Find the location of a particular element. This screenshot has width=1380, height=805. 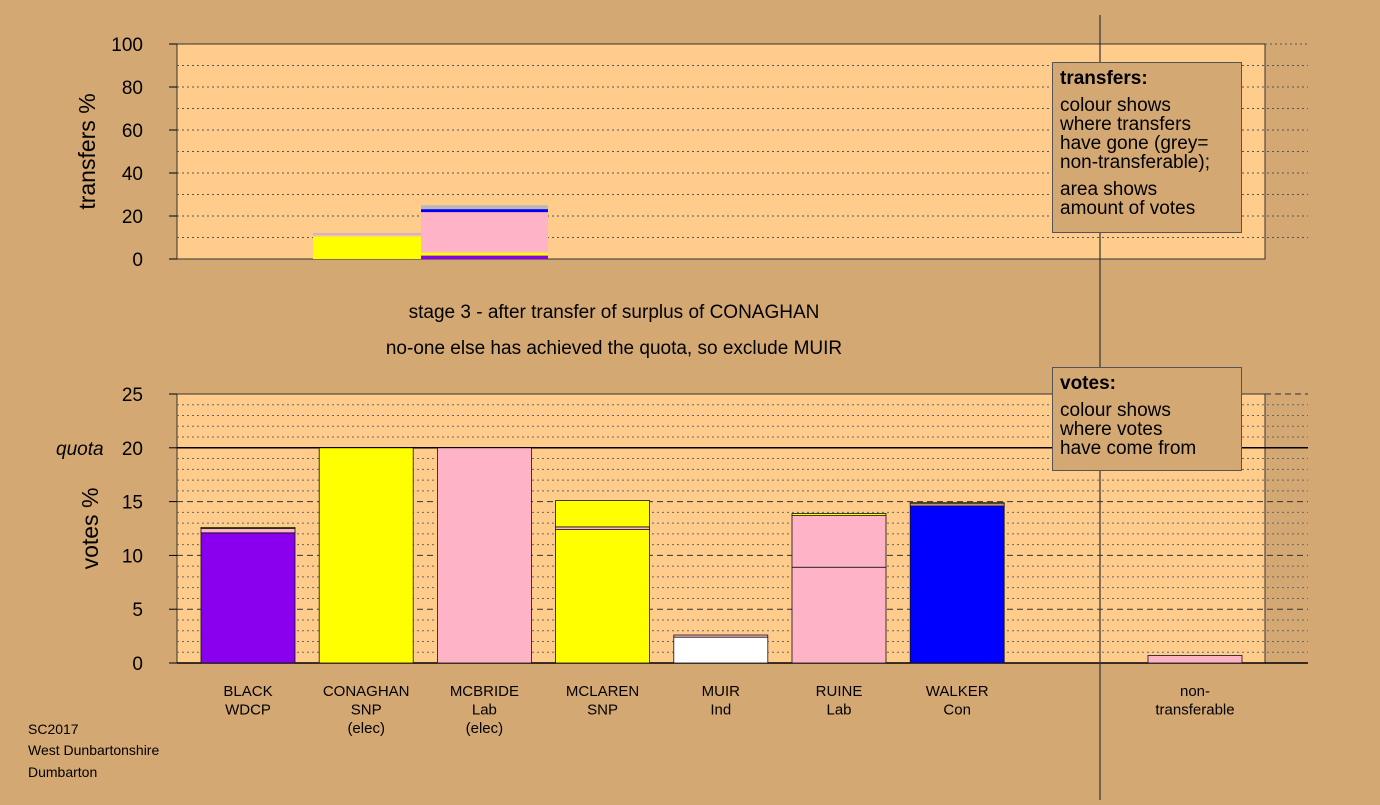

transfers-y-tick-label: 20 is located at coordinates (132, 217).